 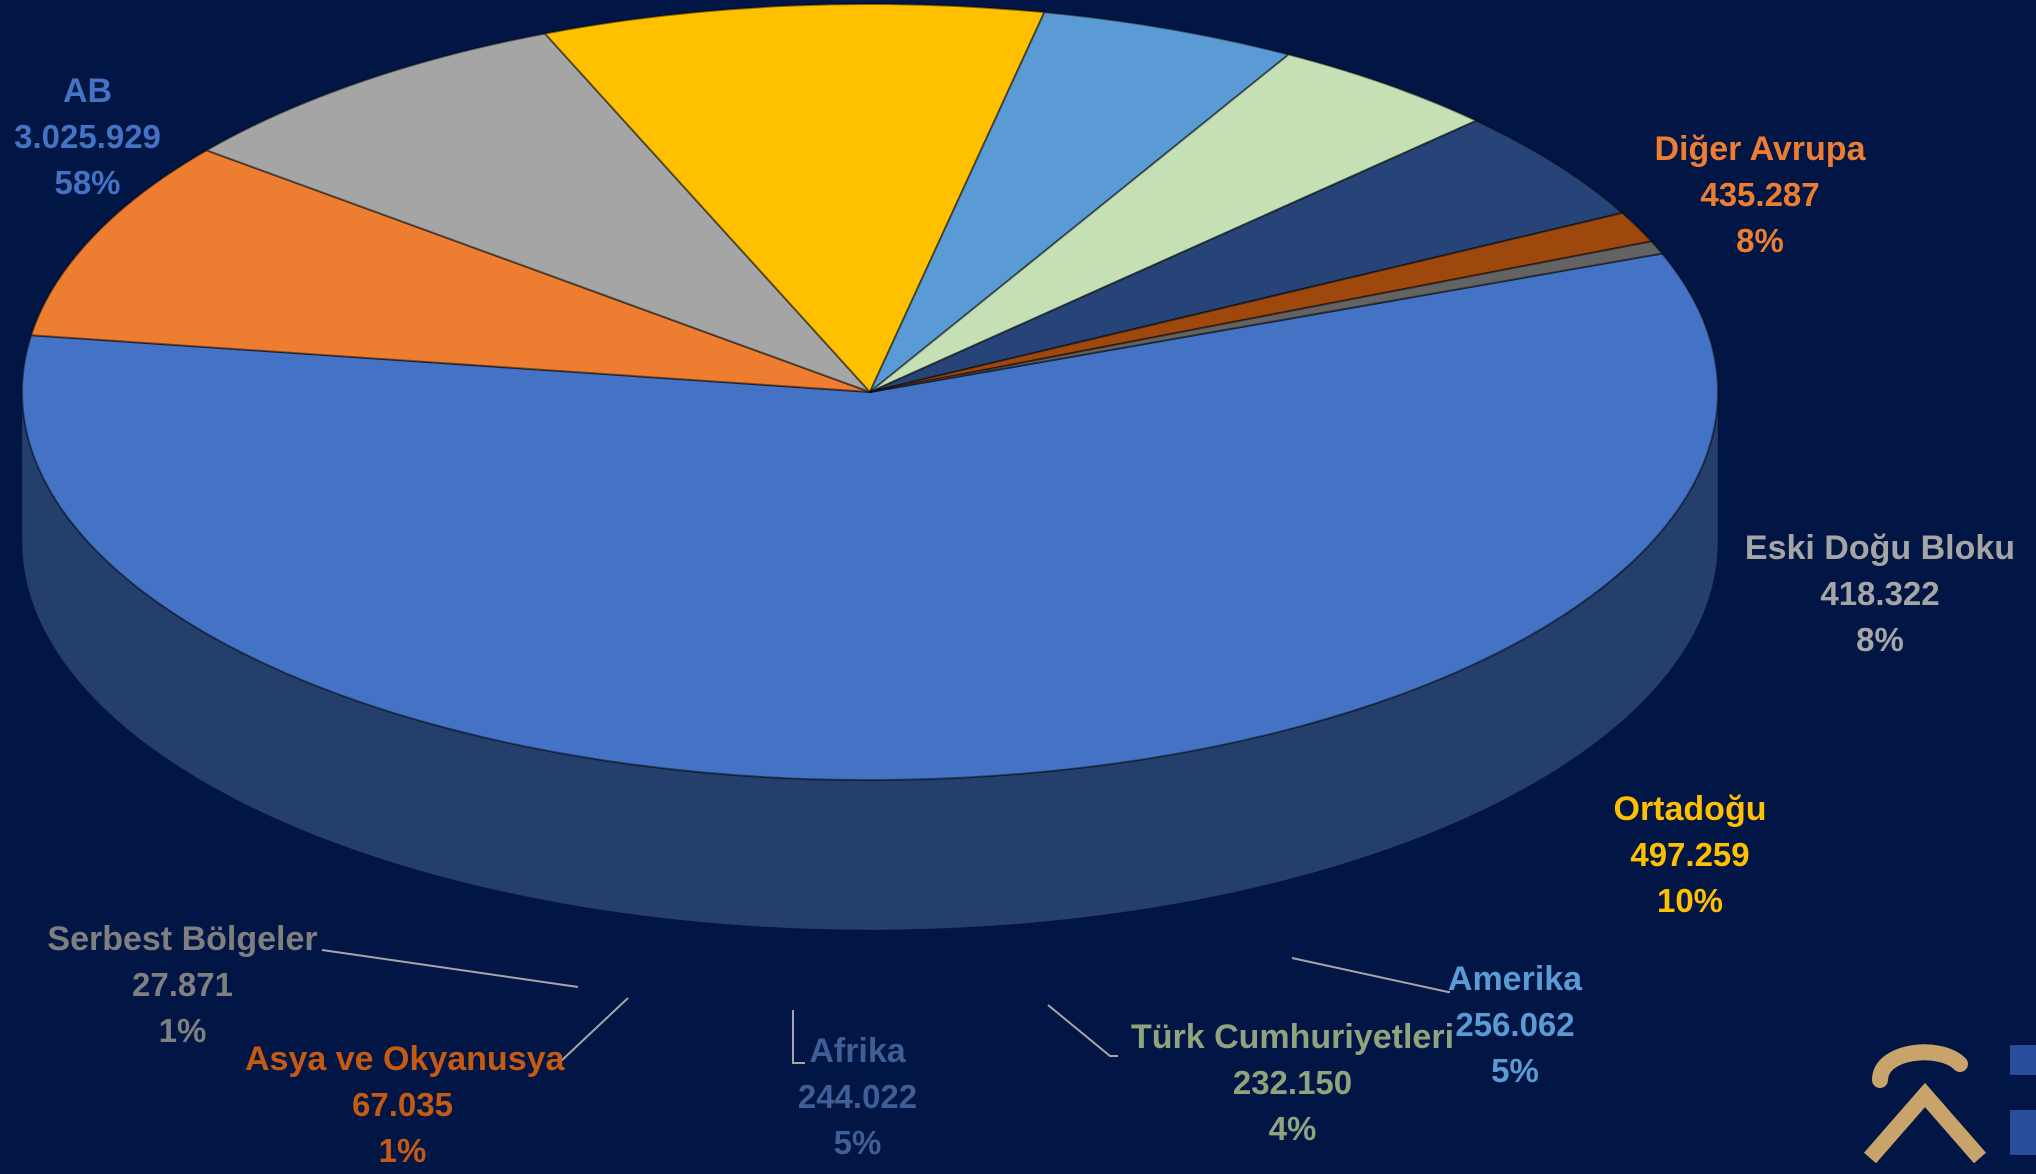 What do you see at coordinates (87, 91) in the screenshot?
I see `slice-name: AB` at bounding box center [87, 91].